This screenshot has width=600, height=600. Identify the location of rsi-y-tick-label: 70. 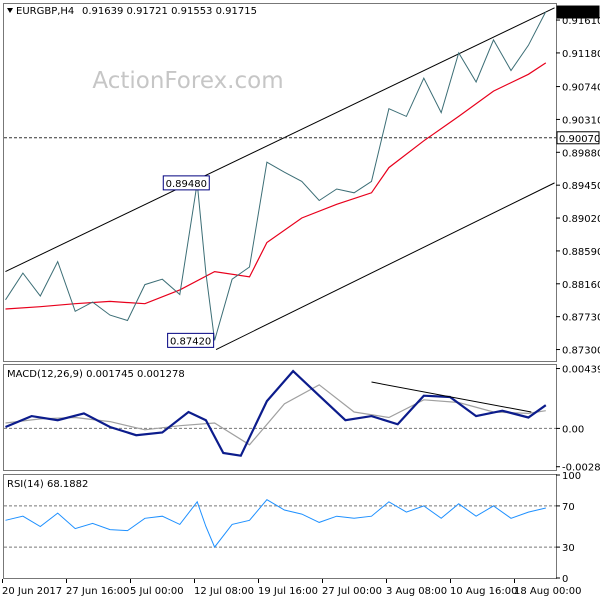
(568, 507).